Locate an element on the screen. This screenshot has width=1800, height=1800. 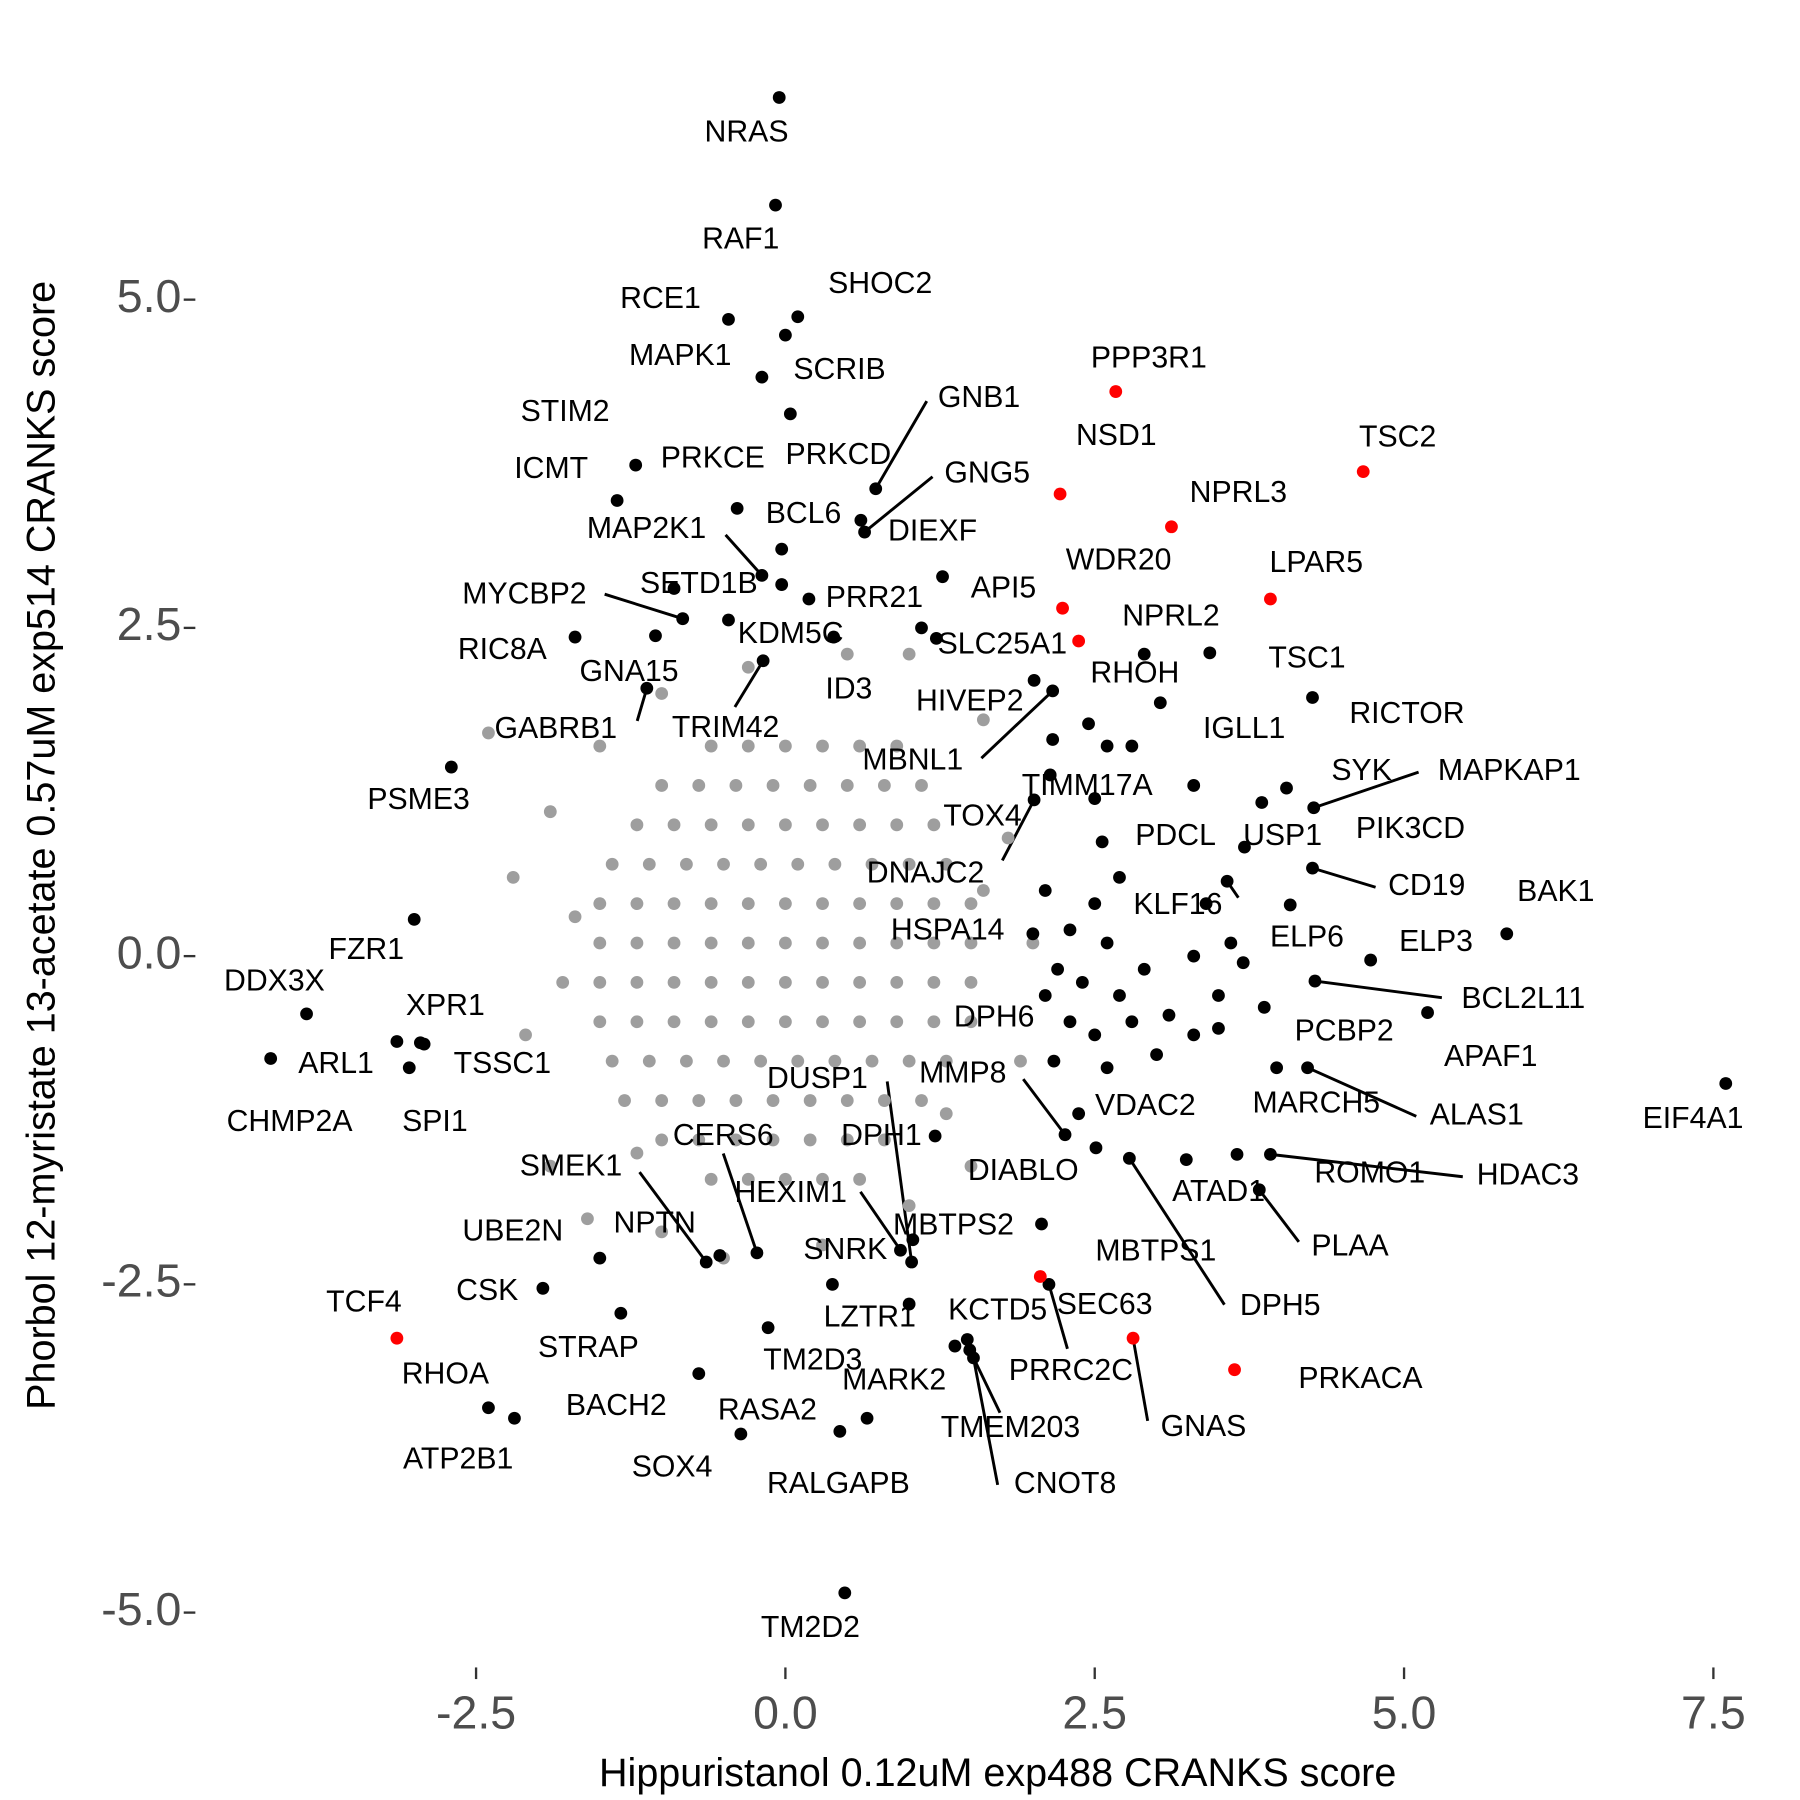
point-label: BAK1 is located at coordinates (1555, 891).